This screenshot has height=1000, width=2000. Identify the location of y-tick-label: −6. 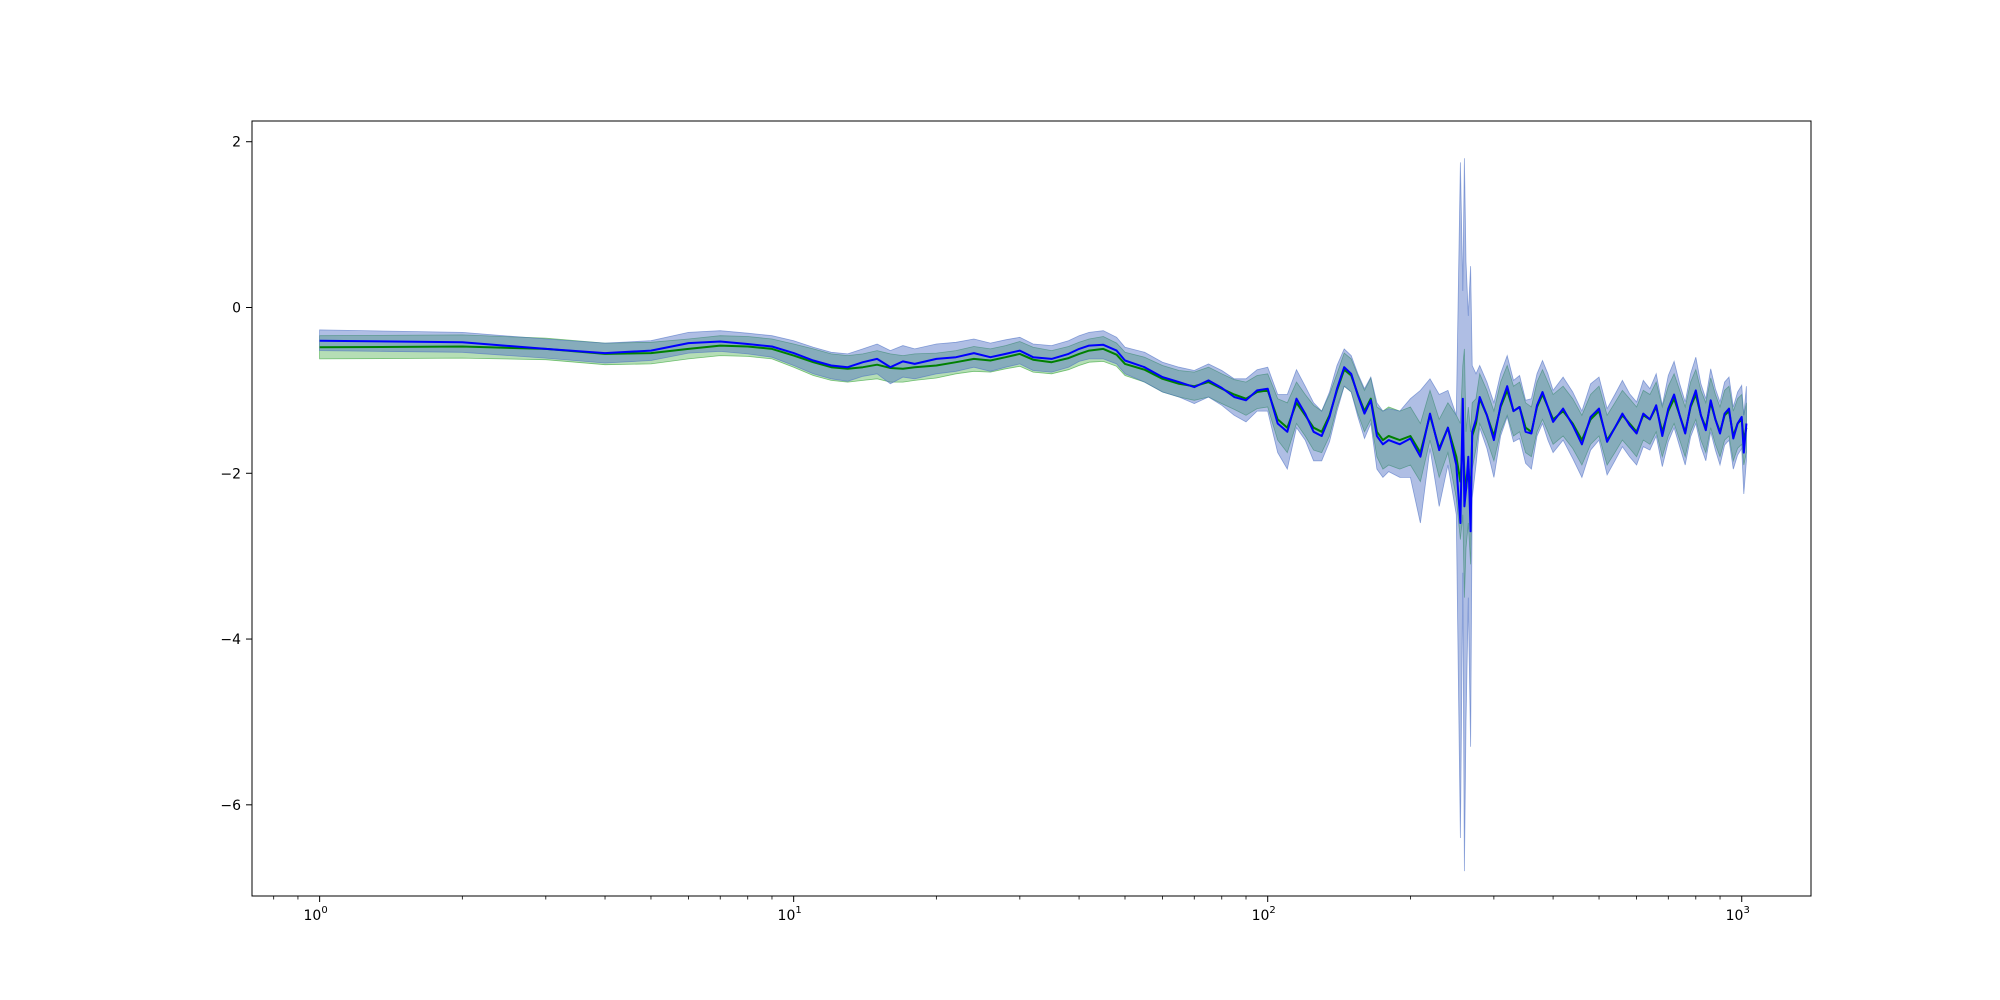
(230, 806).